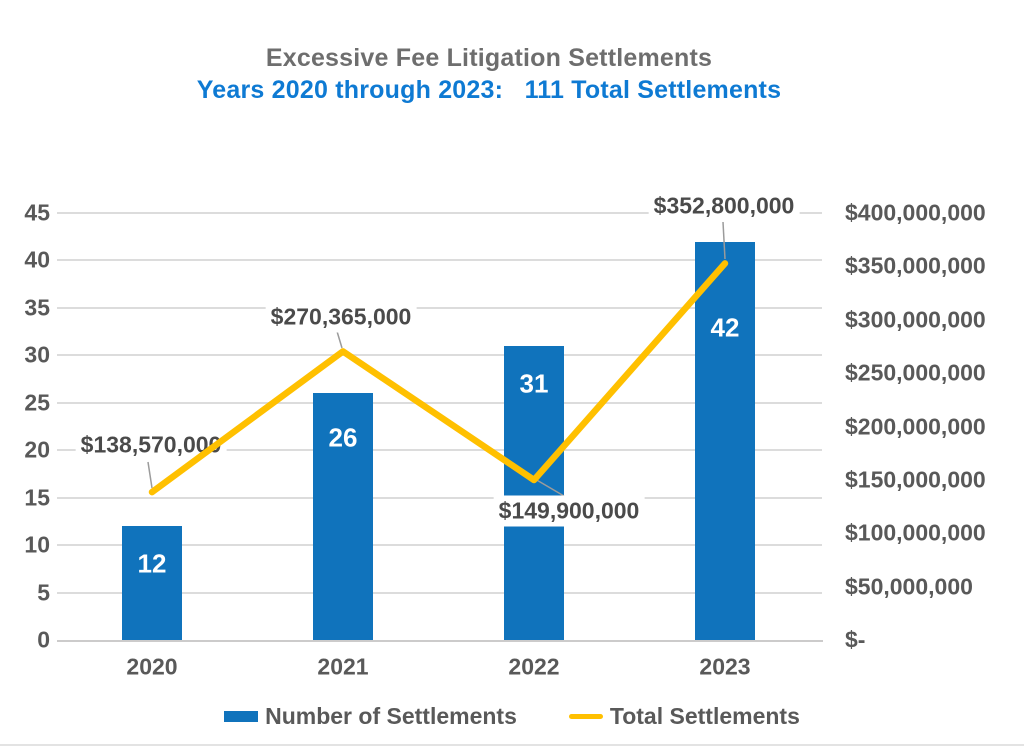  Describe the element at coordinates (855, 639) in the screenshot. I see `right-axis-tick: $-` at that location.